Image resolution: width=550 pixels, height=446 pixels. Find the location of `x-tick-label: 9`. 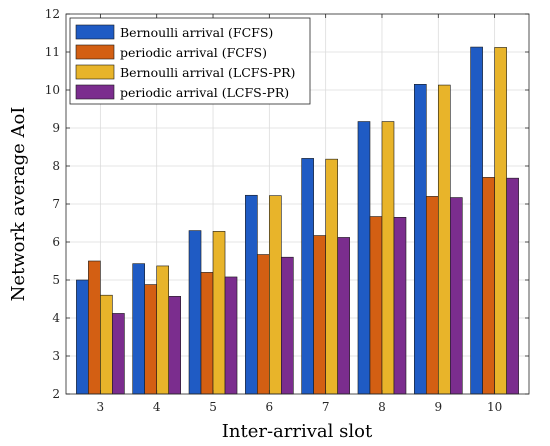

x-tick-label: 9 is located at coordinates (438, 407).